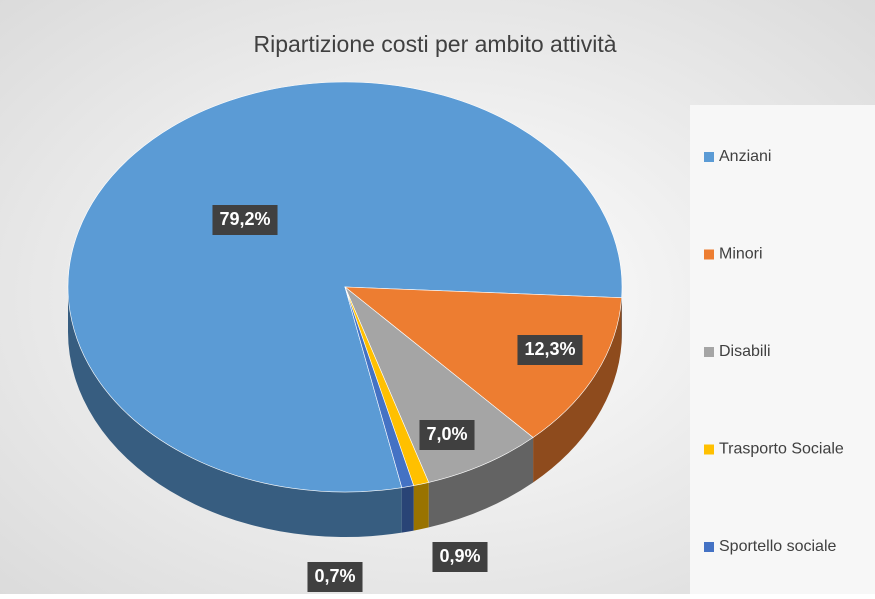  What do you see at coordinates (745, 156) in the screenshot?
I see `legend-label: Anziani` at bounding box center [745, 156].